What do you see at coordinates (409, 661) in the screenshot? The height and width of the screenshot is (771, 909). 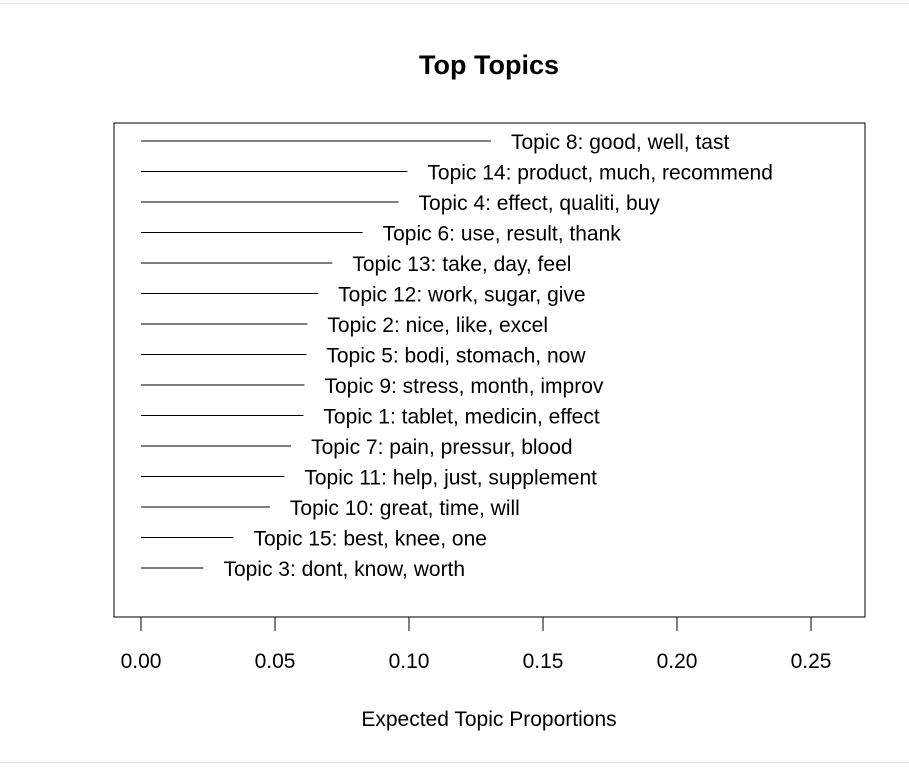 I see `x-tick-label: 0.10` at bounding box center [409, 661].